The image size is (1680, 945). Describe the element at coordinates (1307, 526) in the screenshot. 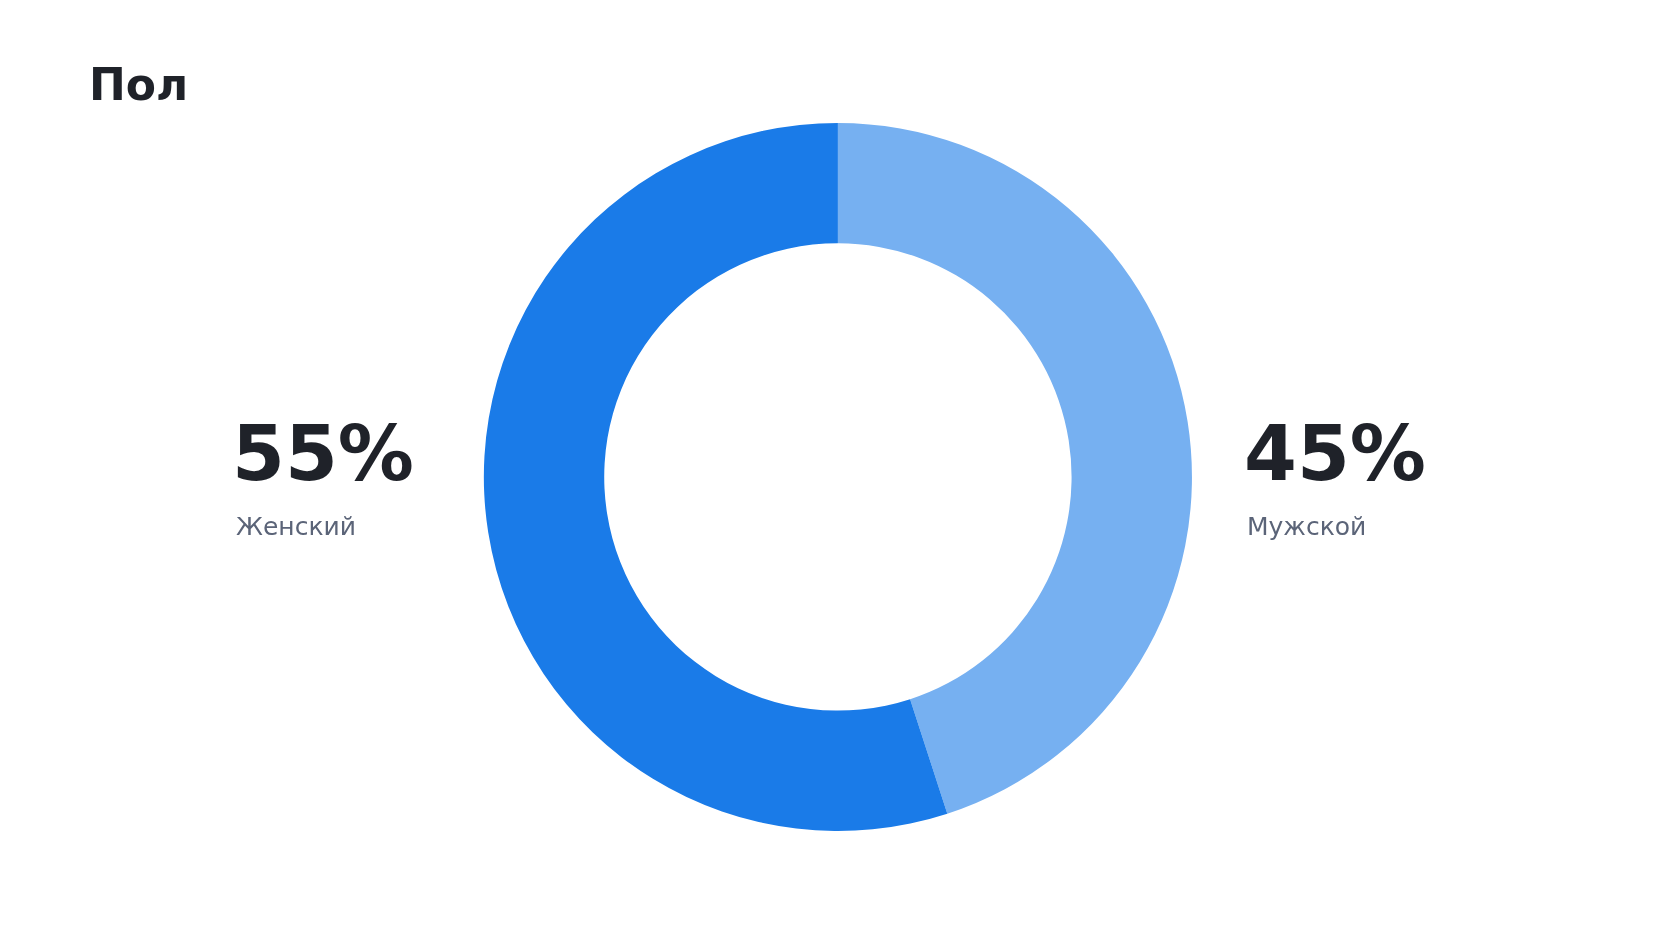

I see `slice-label: Мужской` at that location.